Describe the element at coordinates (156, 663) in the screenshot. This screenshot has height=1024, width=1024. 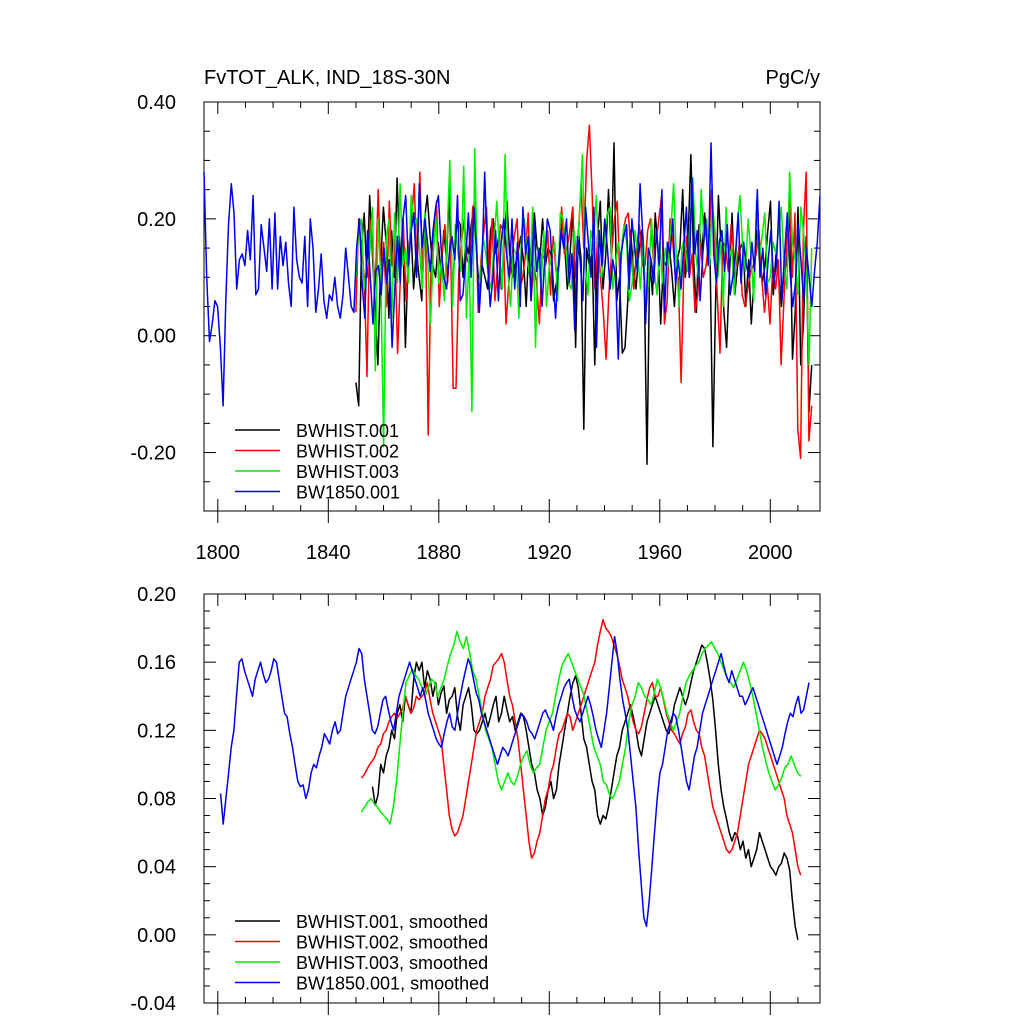
I see `y-tick-label: 0.16` at that location.